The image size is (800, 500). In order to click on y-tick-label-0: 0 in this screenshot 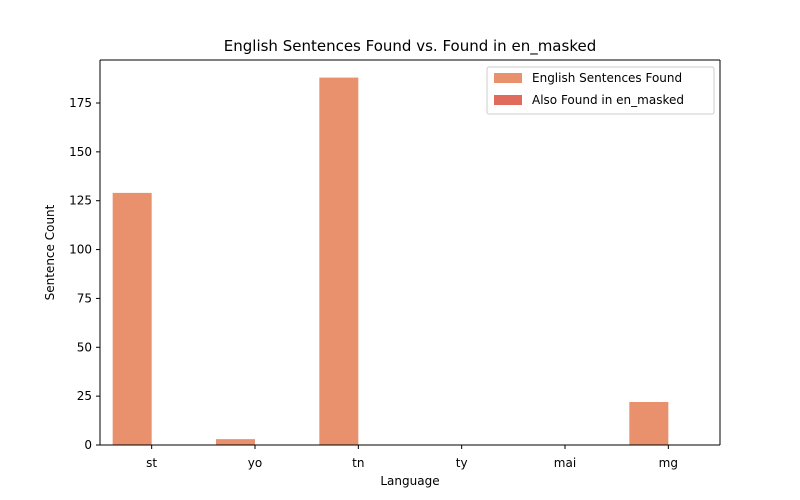, I will do `click(88, 445)`.